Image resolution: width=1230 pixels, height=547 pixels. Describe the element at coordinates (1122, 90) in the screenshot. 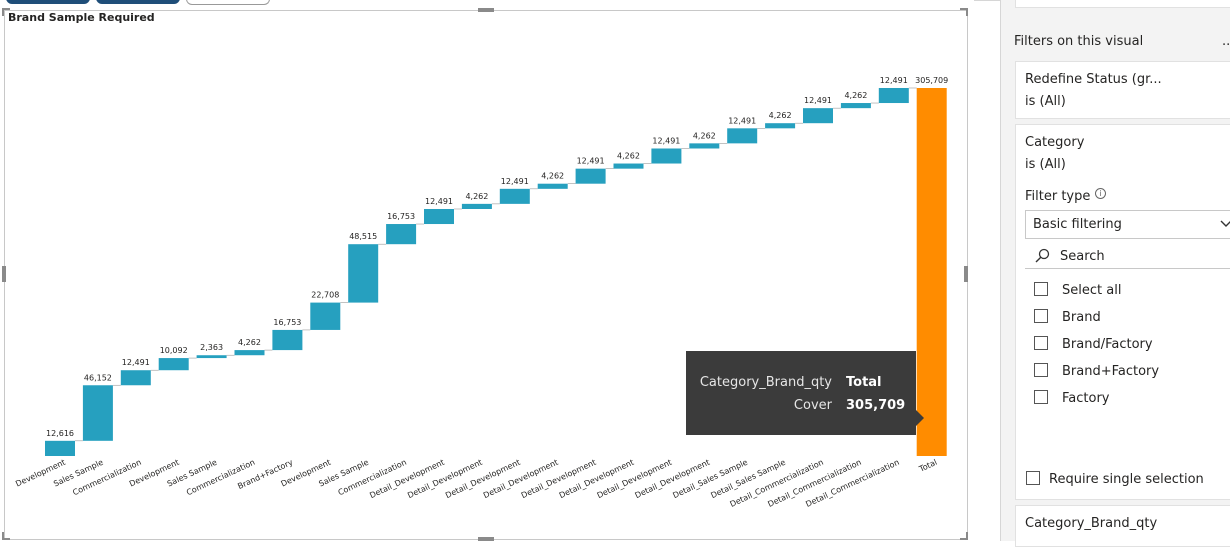

I see `filter-card-redefine-status: Redefine Status (gr... is (All)` at that location.